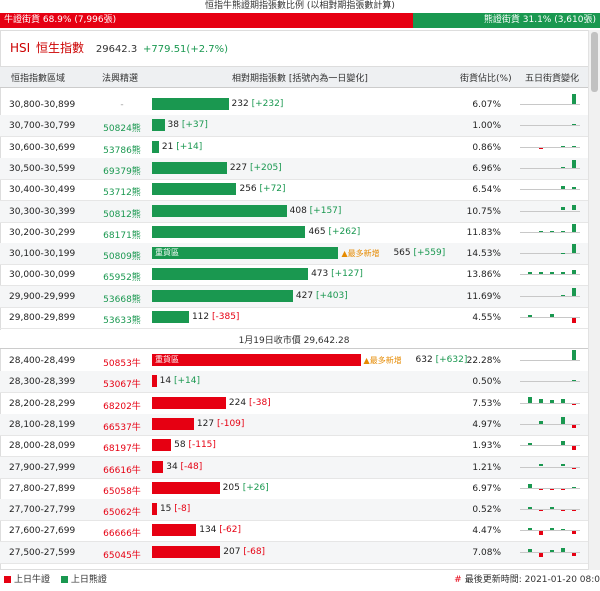  What do you see at coordinates (294, 126) in the screenshot?
I see `table-row: 30,700-30,799 50824熊 38 [+37] 1.00%` at bounding box center [294, 126].